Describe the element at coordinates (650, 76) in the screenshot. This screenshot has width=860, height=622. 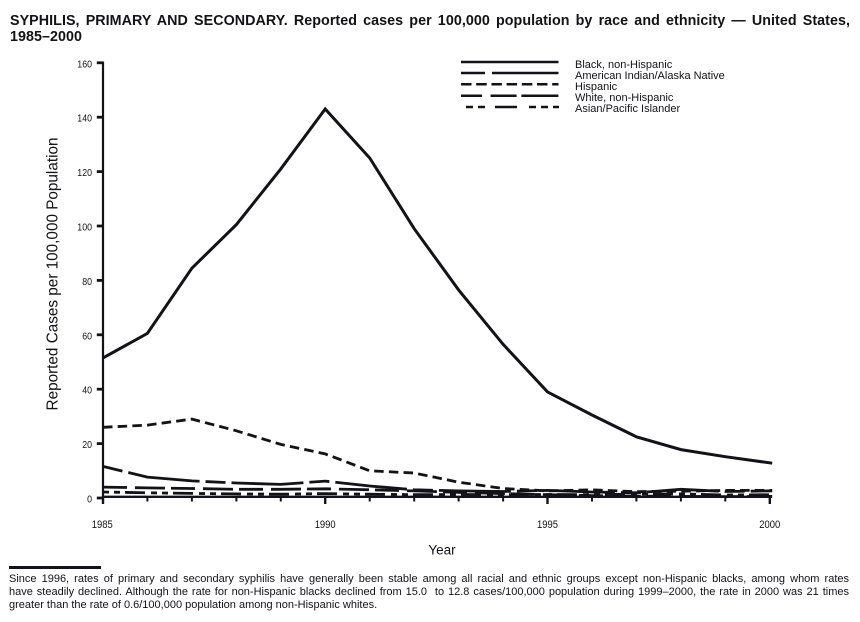
I see `svg-text: American Indian/Alaska Native` at that location.